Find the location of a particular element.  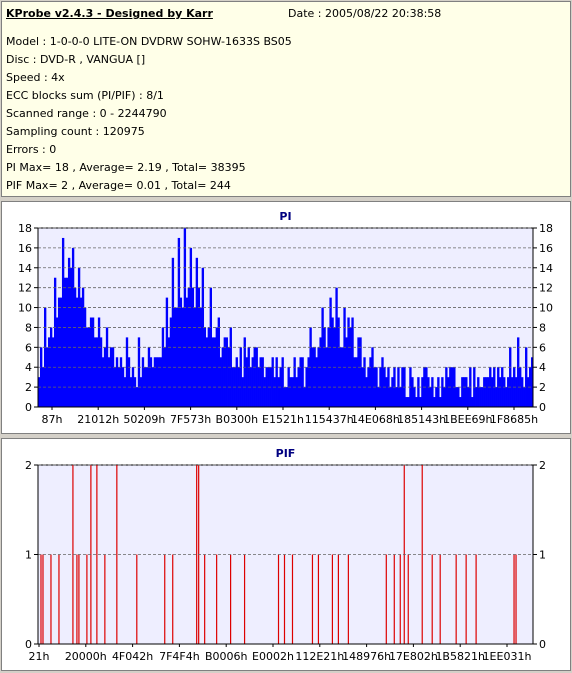

info-disc: Disc : DVD-R , VANGUA [] is located at coordinates (76, 59).